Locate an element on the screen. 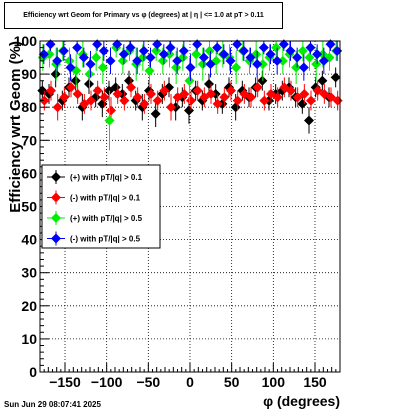  x-tick-label: 0 is located at coordinates (190, 382).